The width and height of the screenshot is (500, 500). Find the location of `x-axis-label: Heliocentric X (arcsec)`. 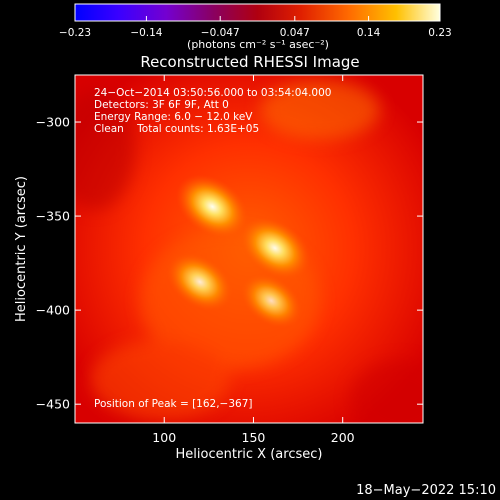

x-axis-label: Heliocentric X (arcsec) is located at coordinates (249, 454).